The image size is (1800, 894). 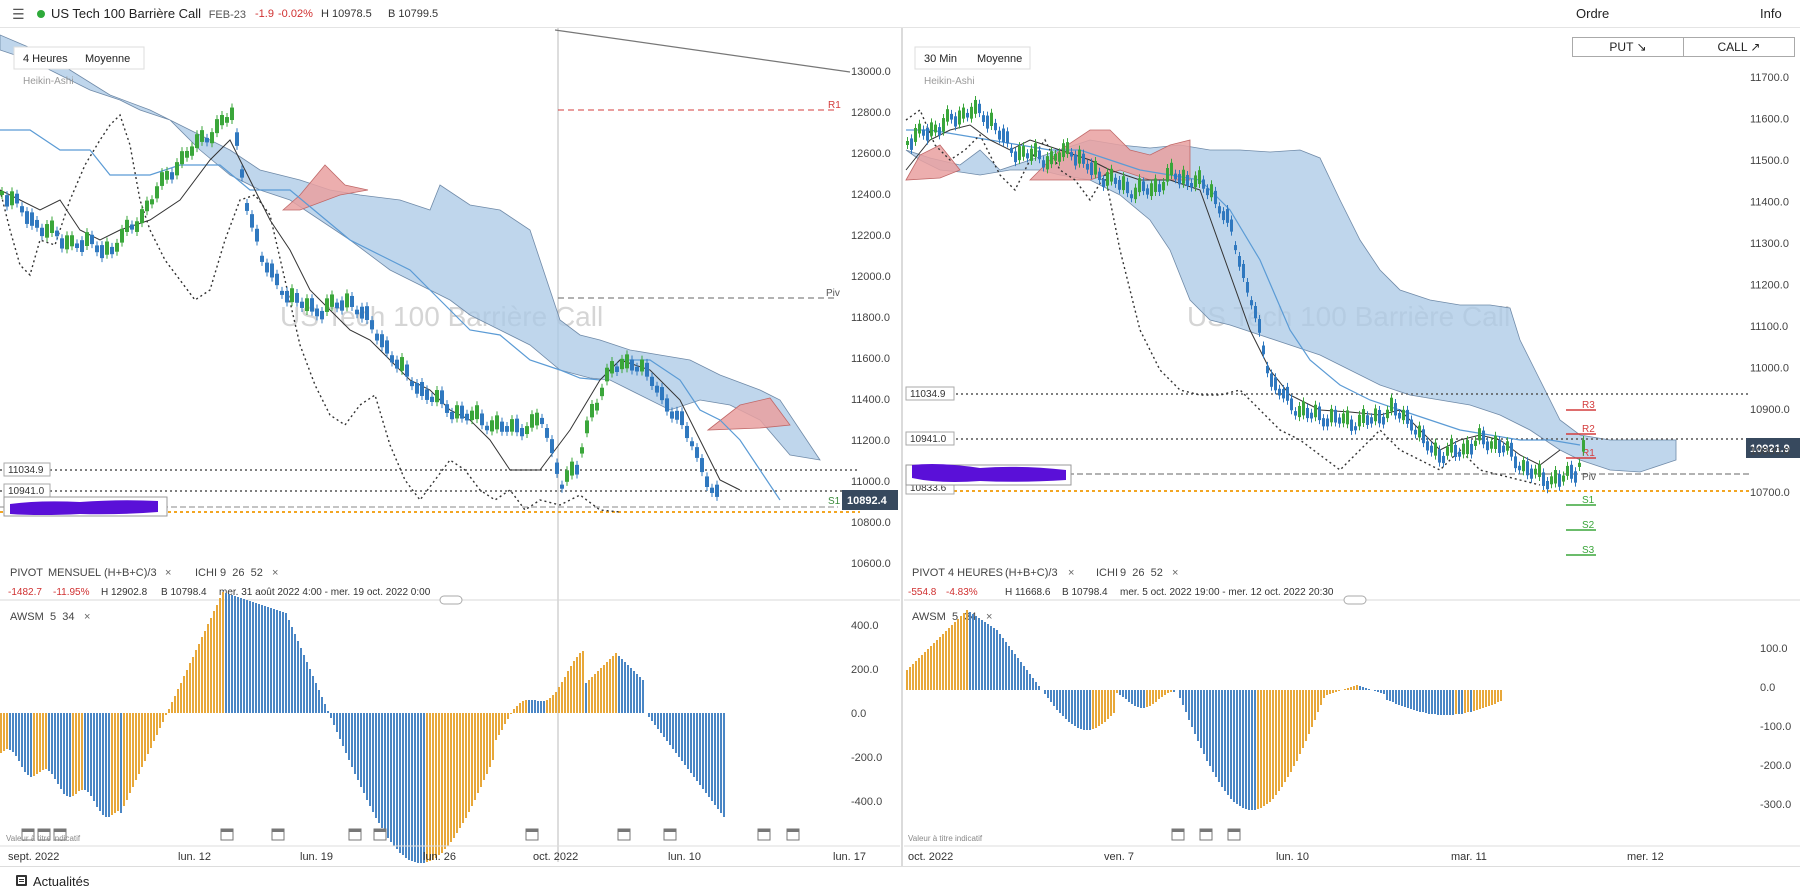 What do you see at coordinates (1771, 13) in the screenshot?
I see `info-link: Info` at bounding box center [1771, 13].